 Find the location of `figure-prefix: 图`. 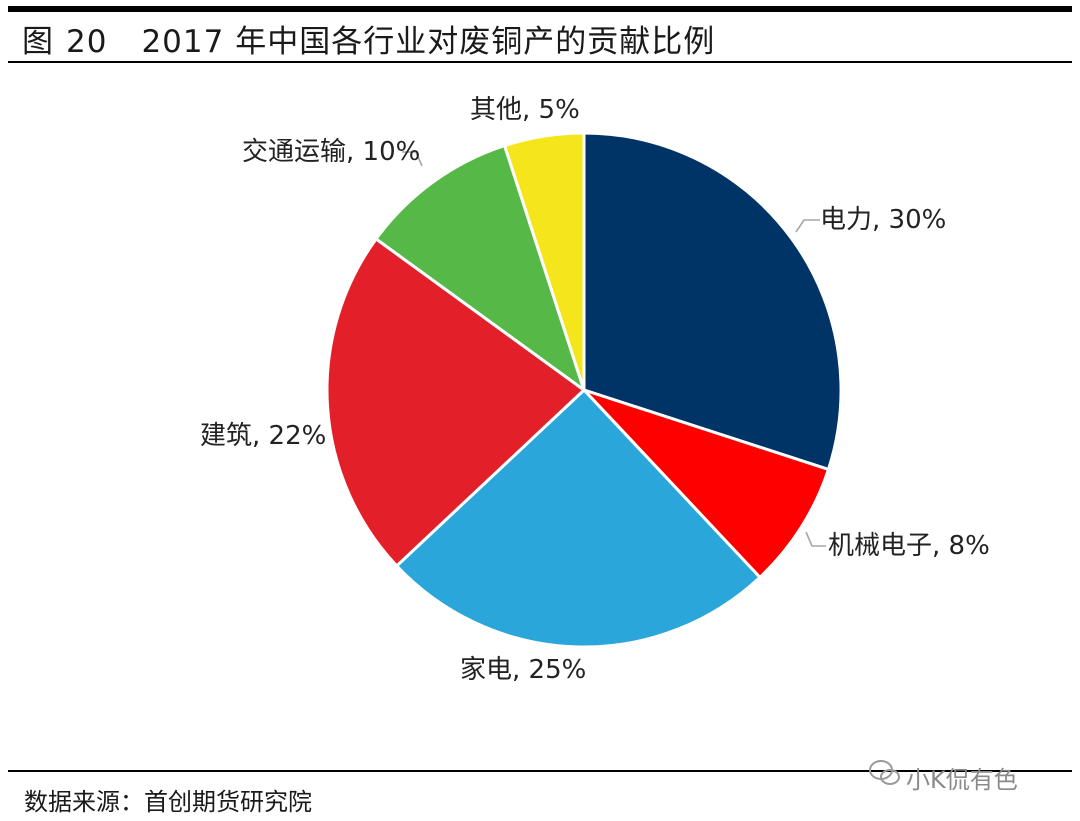

figure-prefix: 图 is located at coordinates (38, 42).